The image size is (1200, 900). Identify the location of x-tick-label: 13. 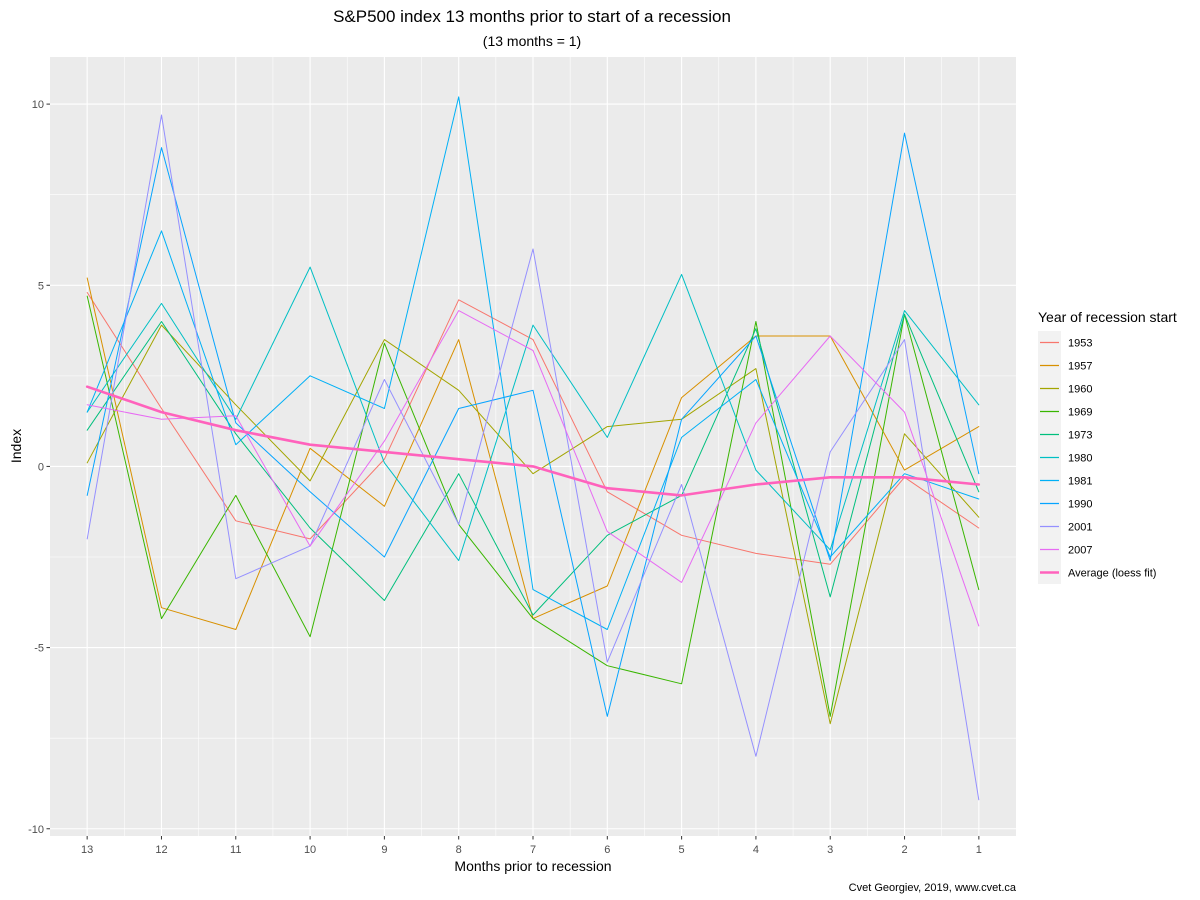
(87, 850).